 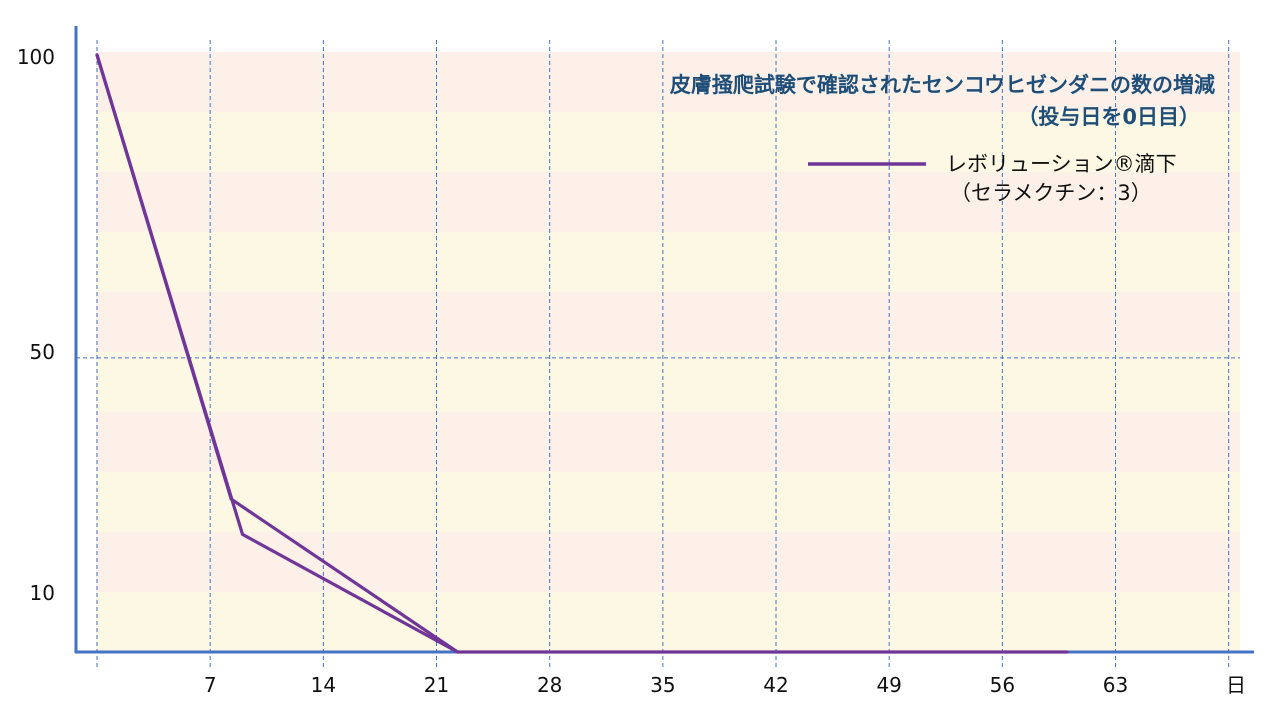 I want to click on x-tick-label: 49, so click(x=888, y=685).